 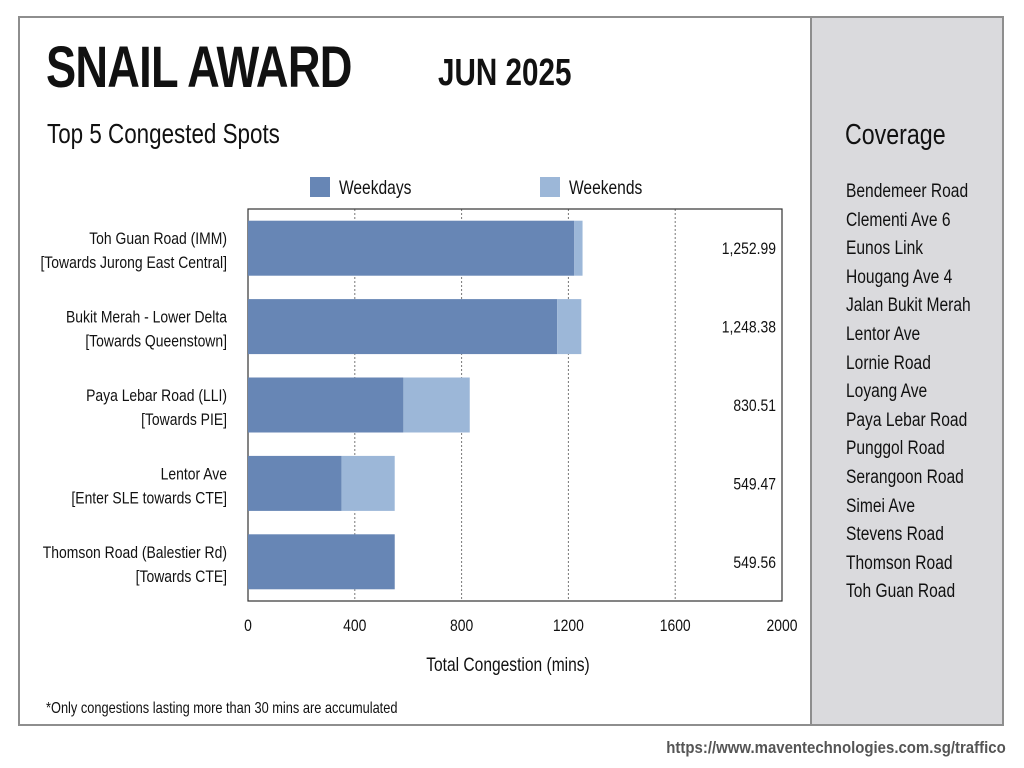 What do you see at coordinates (568, 626) in the screenshot?
I see `x-tick-label: 1200` at bounding box center [568, 626].